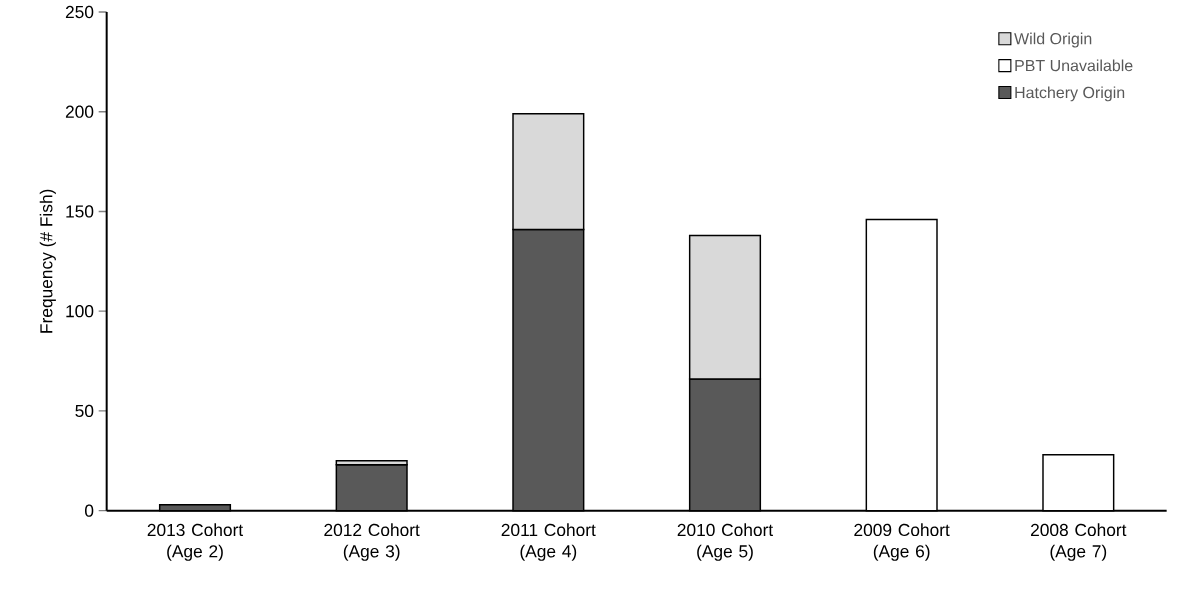 The height and width of the screenshot is (600, 1186). I want to click on x-tick-label: 2010 Cohort (Age 5), so click(725, 542).